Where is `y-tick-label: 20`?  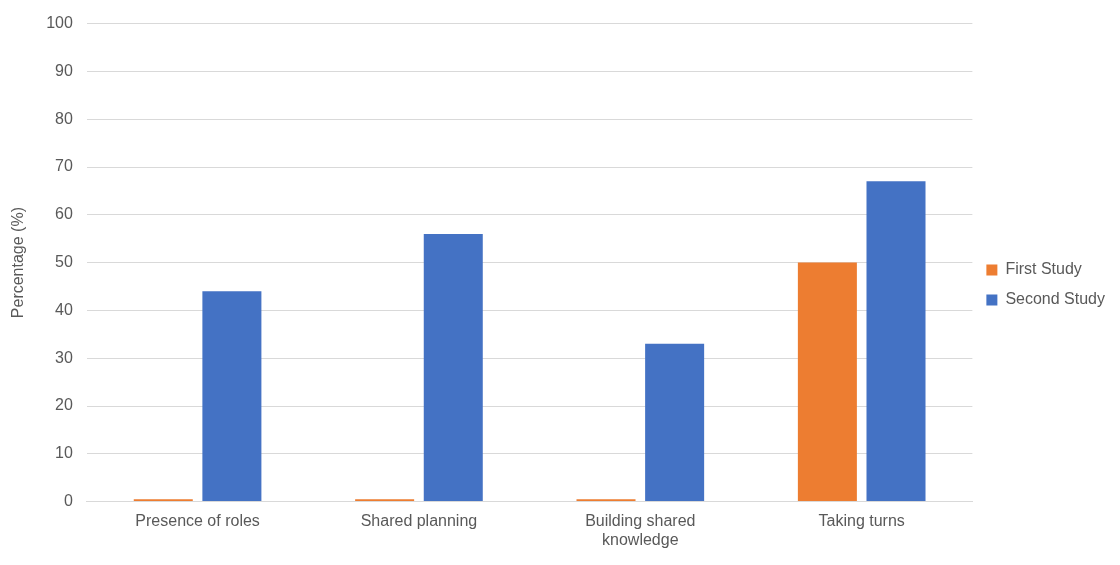 y-tick-label: 20 is located at coordinates (64, 405).